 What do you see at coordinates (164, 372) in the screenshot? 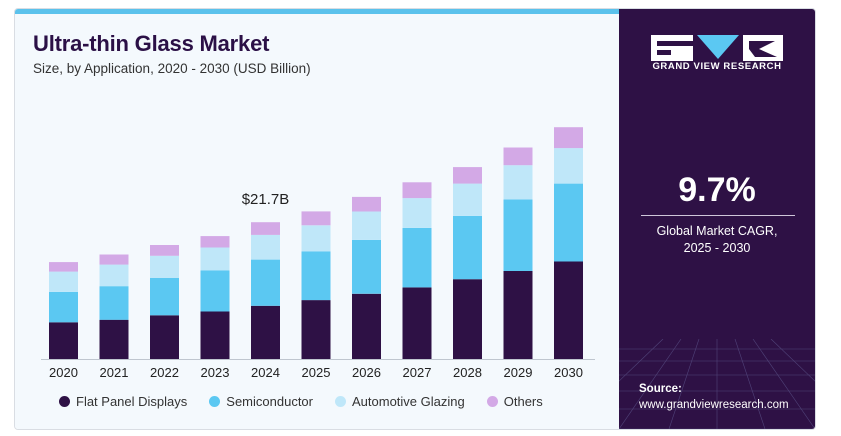
I see `x-tick-label-2022: 2022` at bounding box center [164, 372].